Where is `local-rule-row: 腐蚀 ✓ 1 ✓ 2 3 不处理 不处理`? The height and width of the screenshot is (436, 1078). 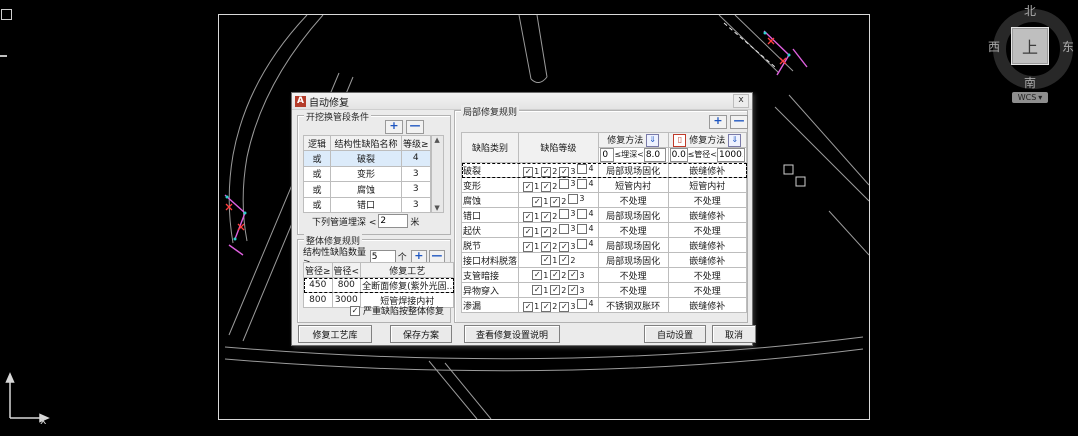
local-rule-row: 腐蚀 ✓ 1 ✓ 2 3 不处理 不处理 is located at coordinates (604, 200).